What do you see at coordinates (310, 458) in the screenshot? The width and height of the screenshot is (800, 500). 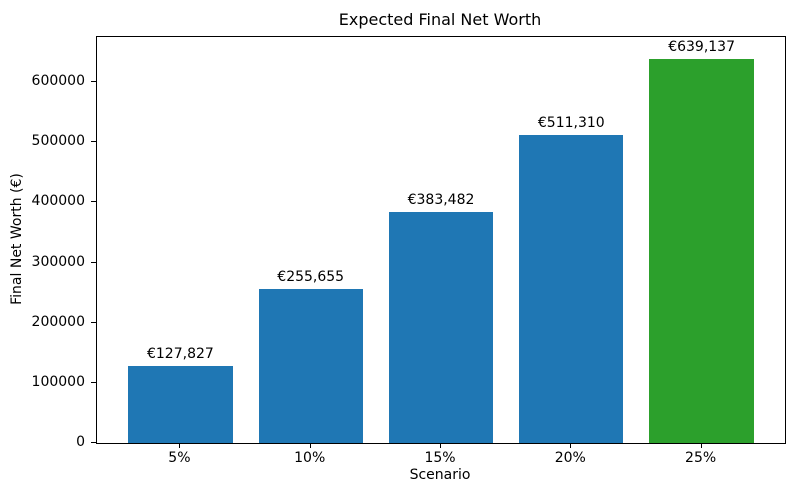 I see `x-tick-label: 10%` at bounding box center [310, 458].